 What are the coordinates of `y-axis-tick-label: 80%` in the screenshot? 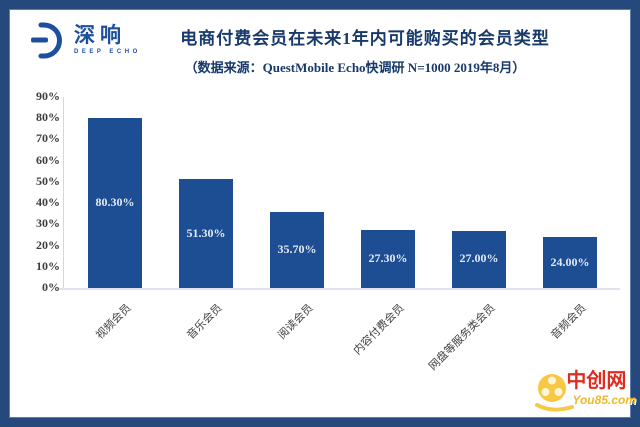 It's located at (48, 117).